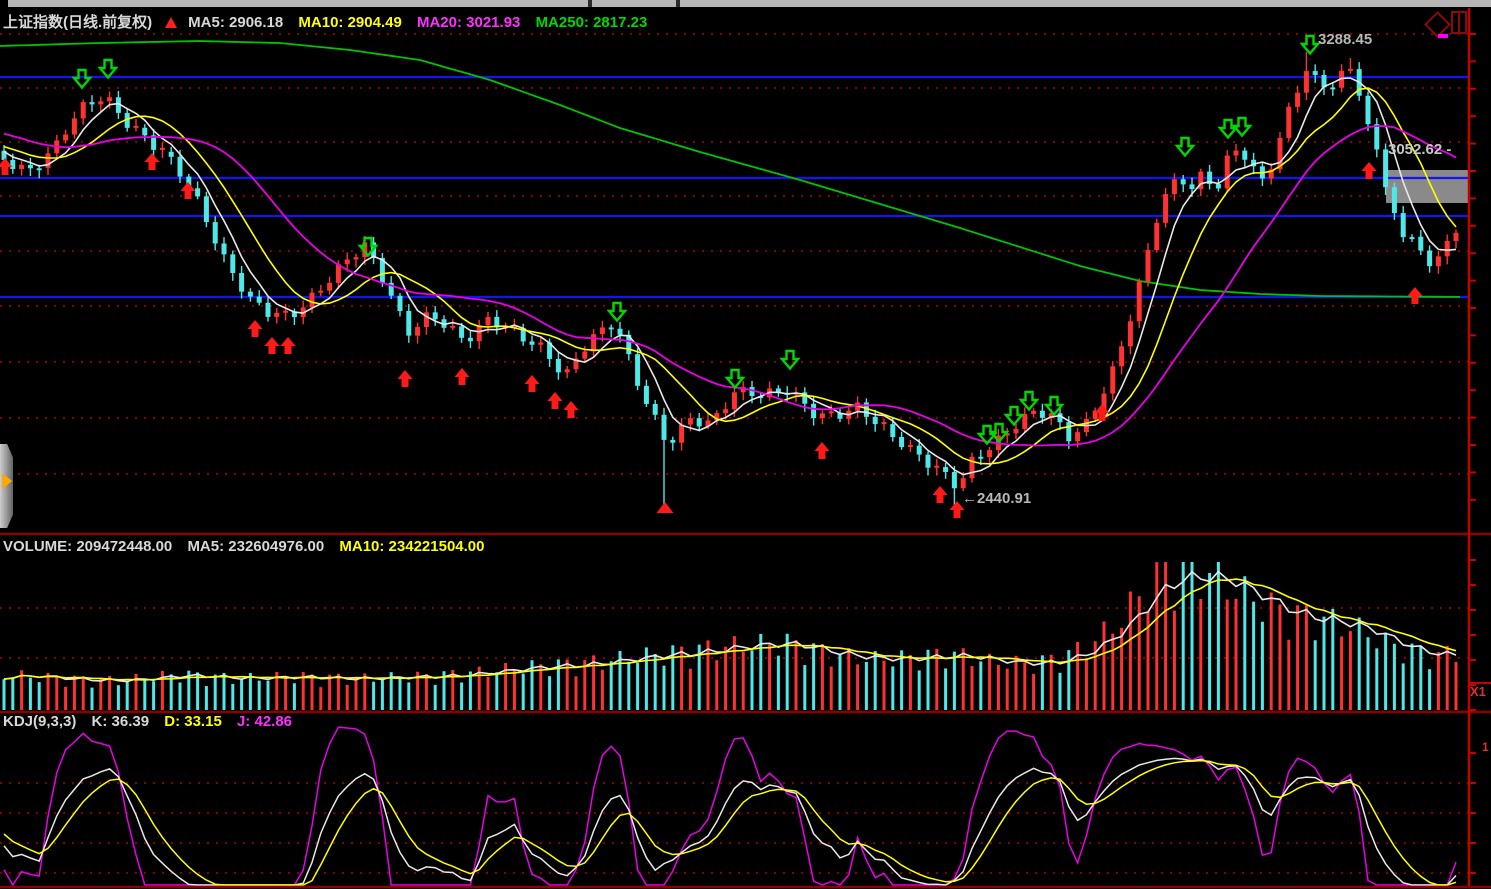 The width and height of the screenshot is (1491, 889). What do you see at coordinates (749, 3) in the screenshot?
I see `window-top-strip` at bounding box center [749, 3].